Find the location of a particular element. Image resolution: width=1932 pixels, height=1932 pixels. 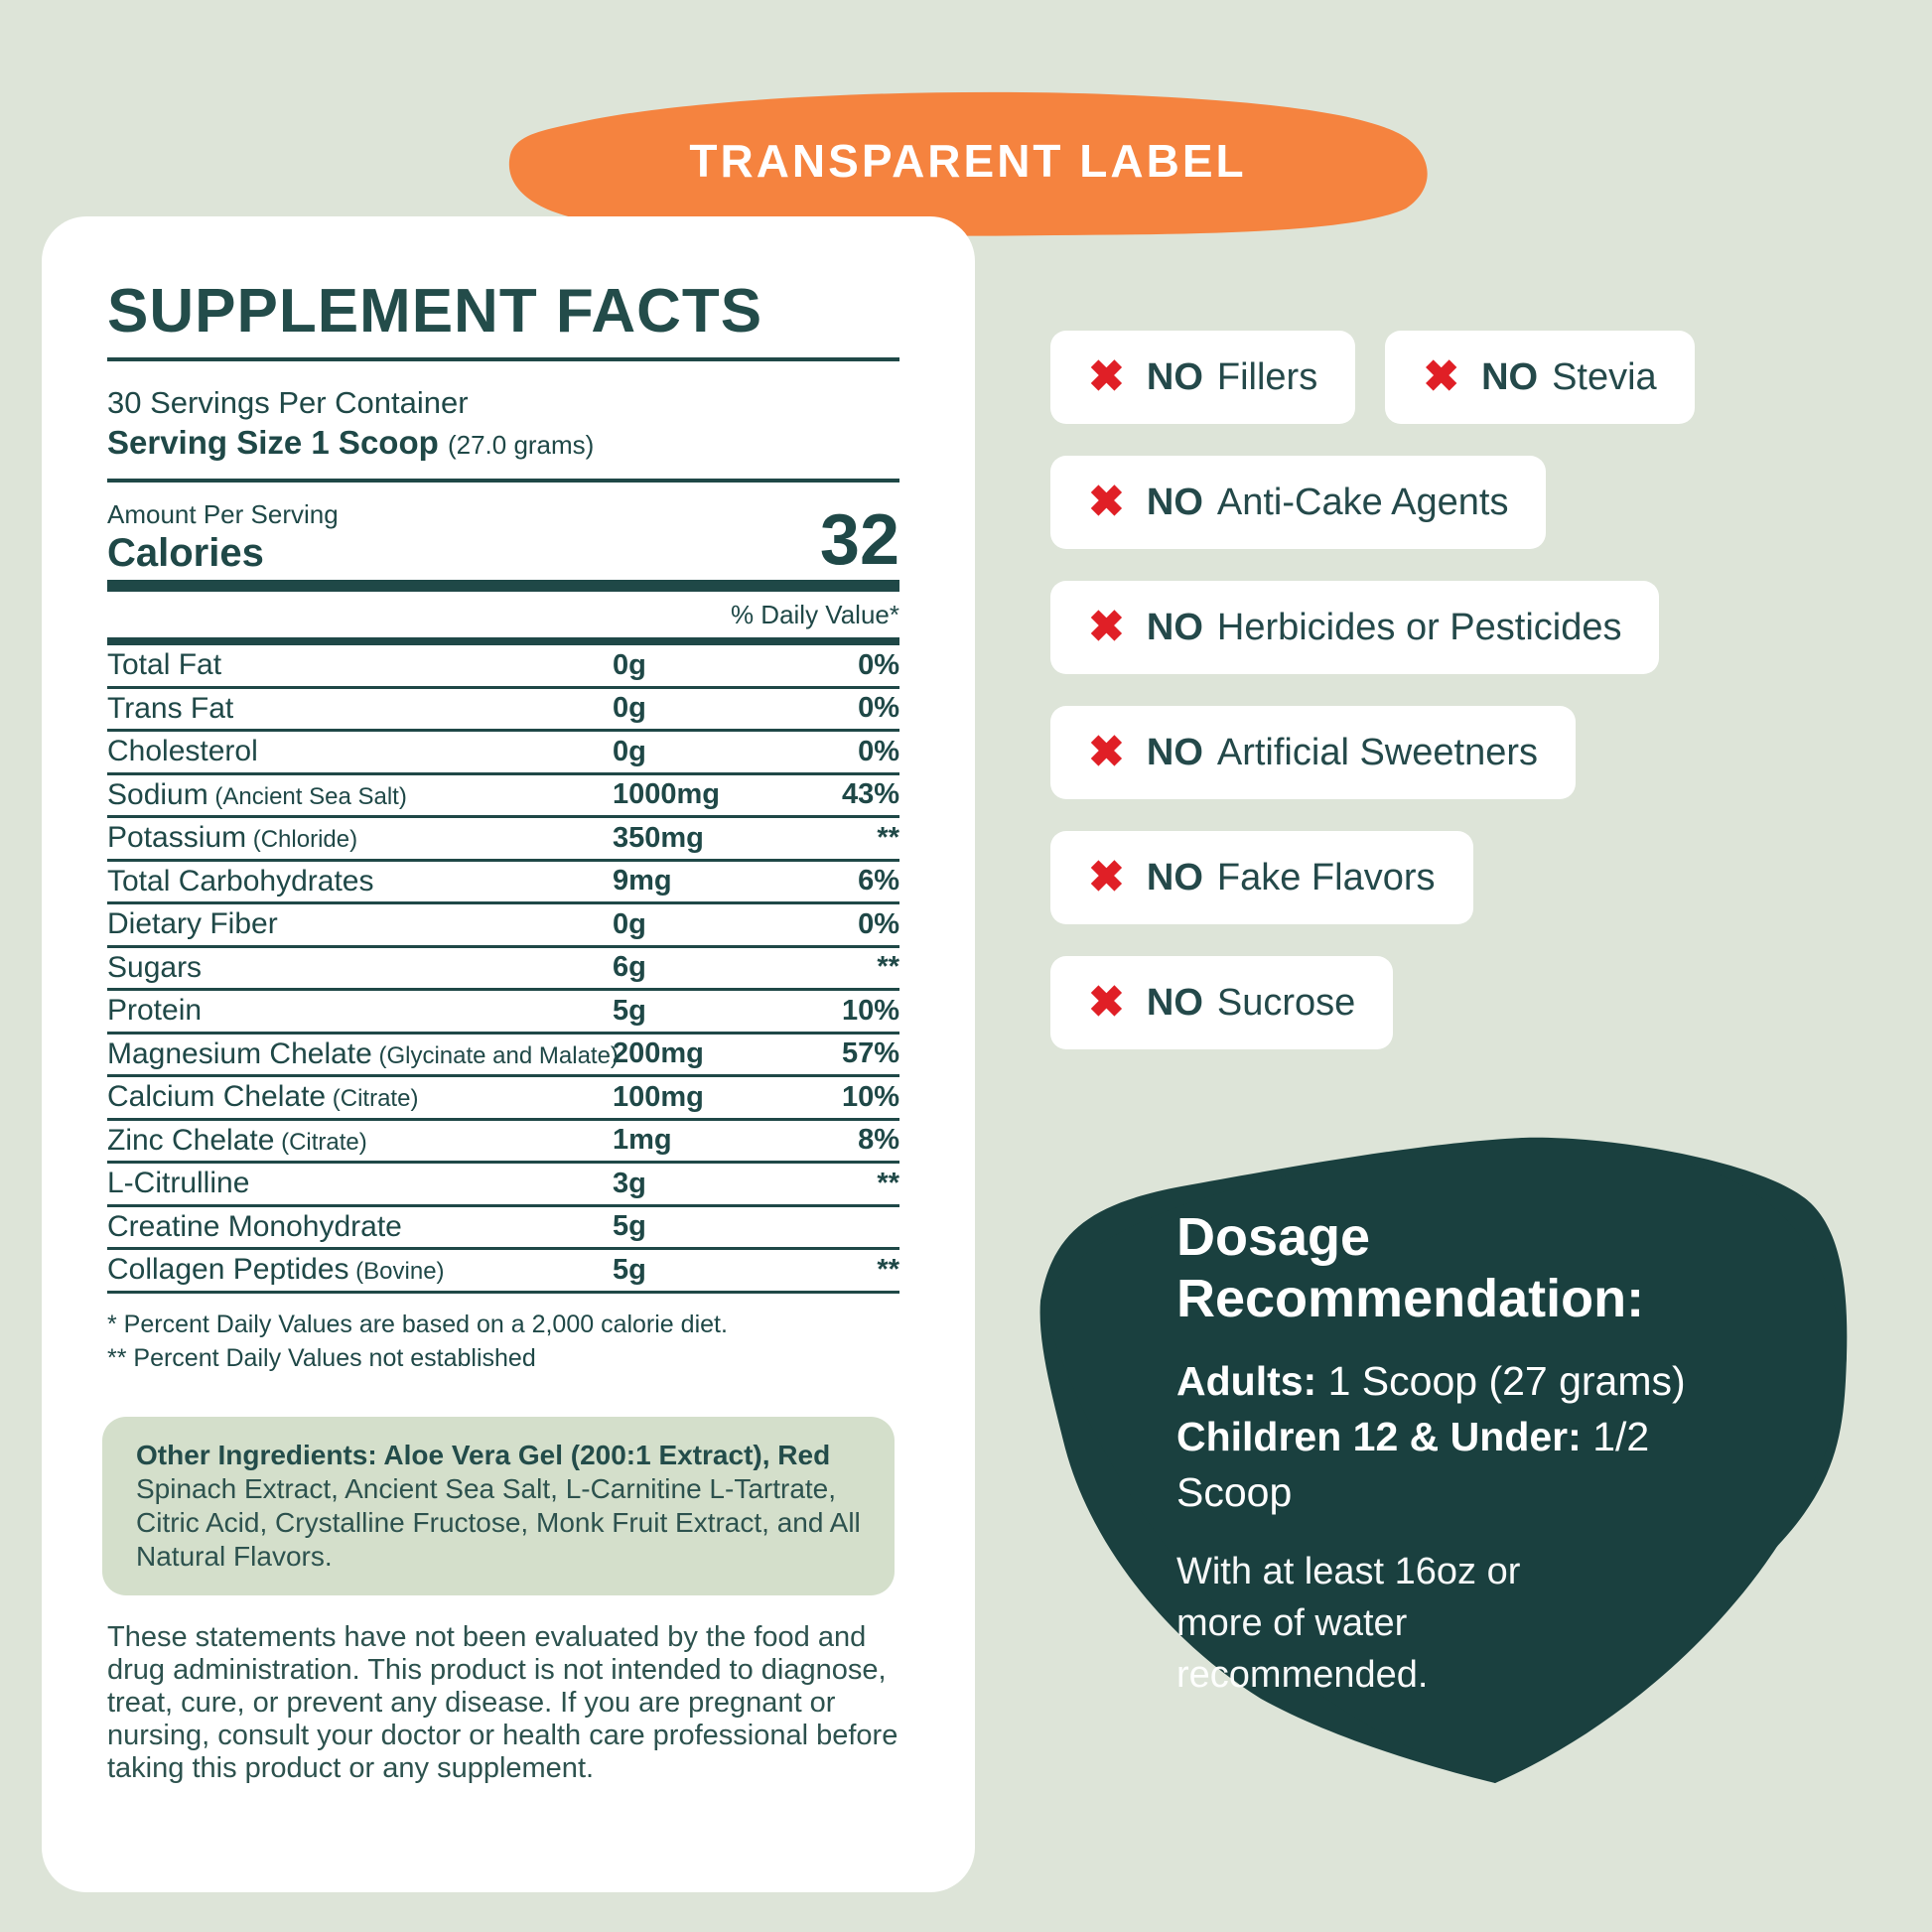

badge-row: ✖ NO Sucrose is located at coordinates (1372, 1003).